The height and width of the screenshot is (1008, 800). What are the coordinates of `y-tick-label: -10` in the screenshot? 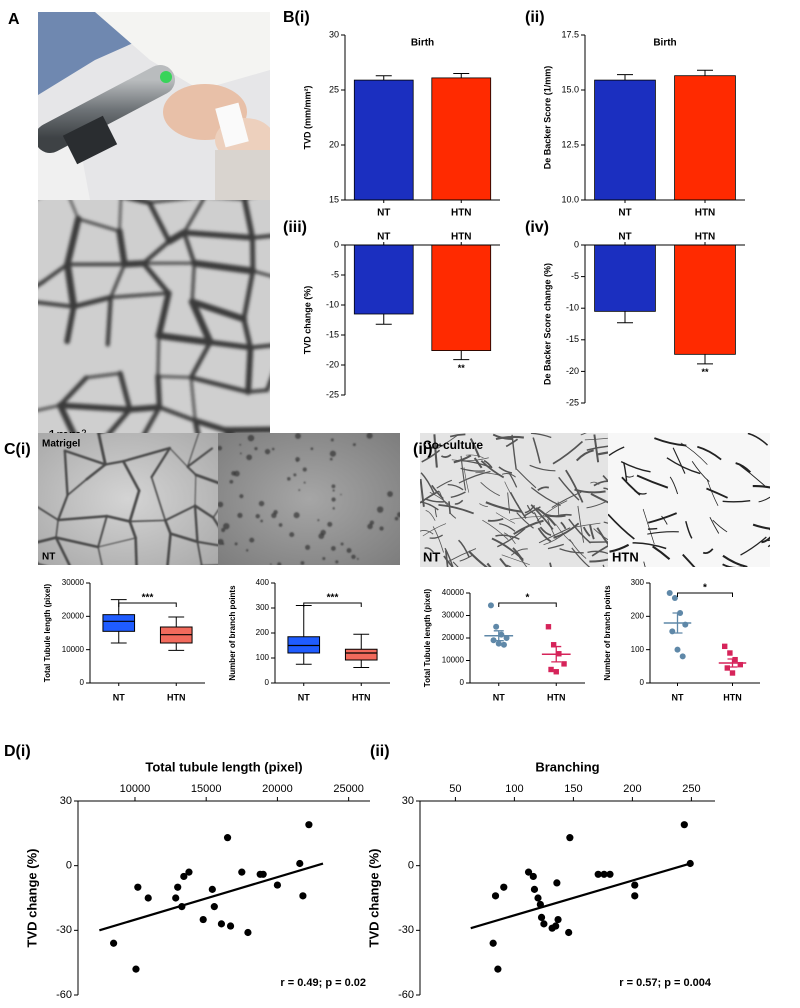 It's located at (572, 308).